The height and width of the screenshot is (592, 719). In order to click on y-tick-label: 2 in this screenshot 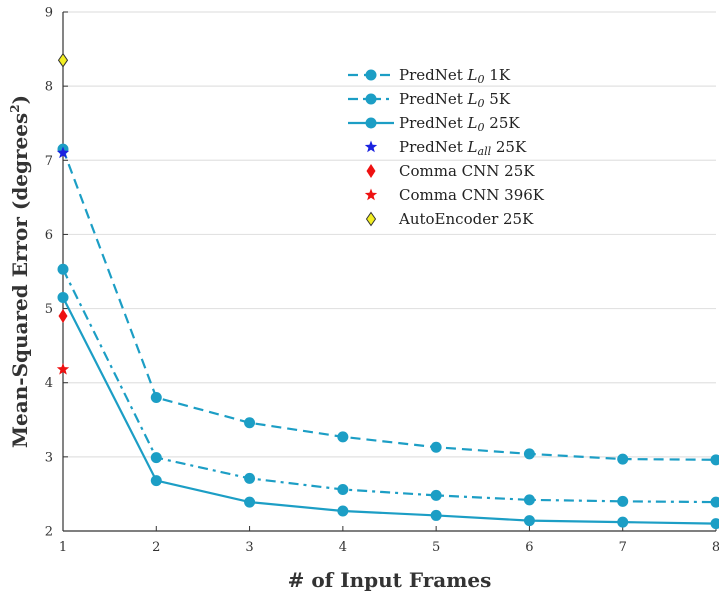, I will do `click(49, 532)`.